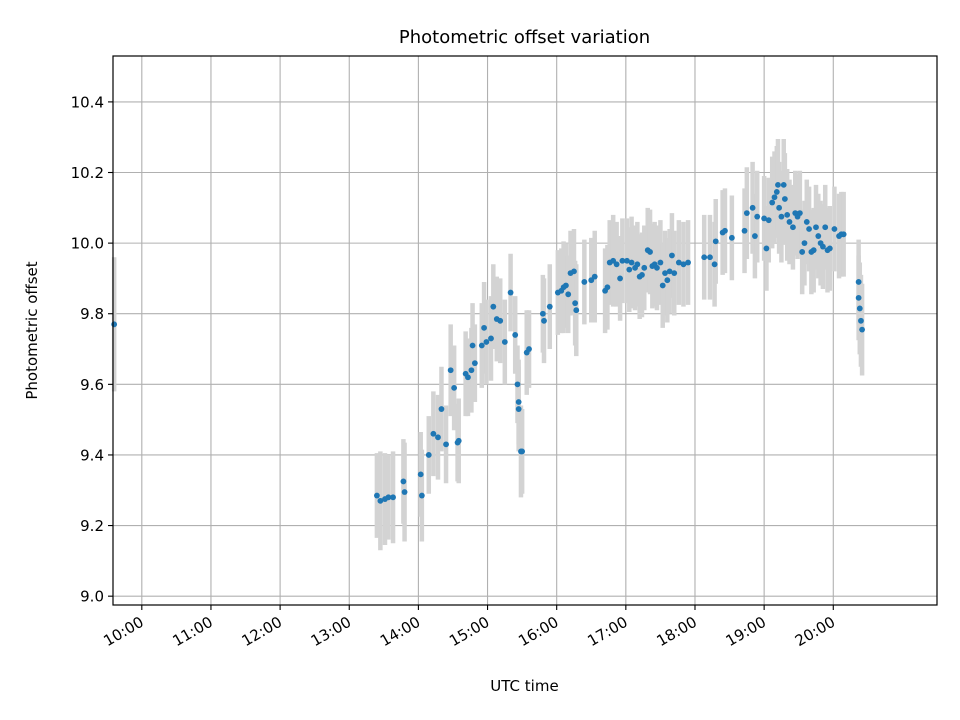 The width and height of the screenshot is (960, 720). What do you see at coordinates (92, 597) in the screenshot?
I see `y-tick-label: 9.0` at bounding box center [92, 597].